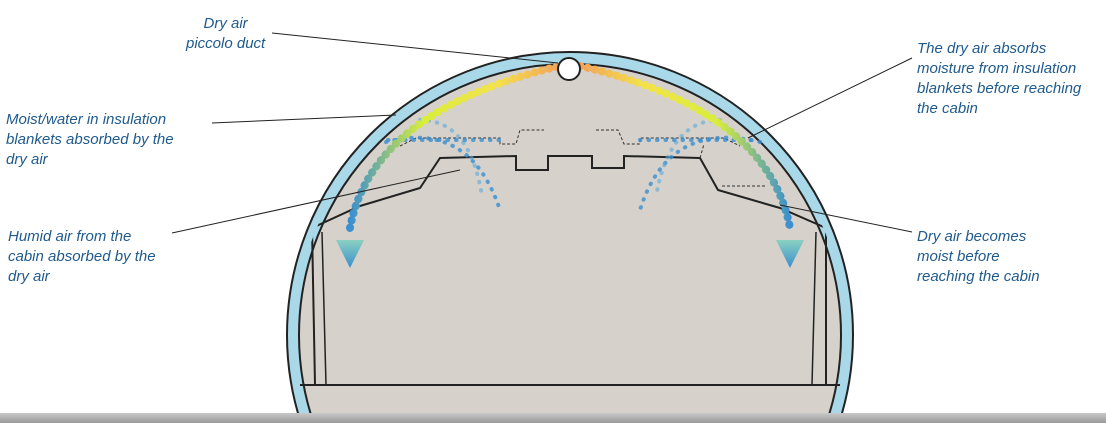  Describe the element at coordinates (569, 69) in the screenshot. I see `piccolo-duct-icon` at that location.